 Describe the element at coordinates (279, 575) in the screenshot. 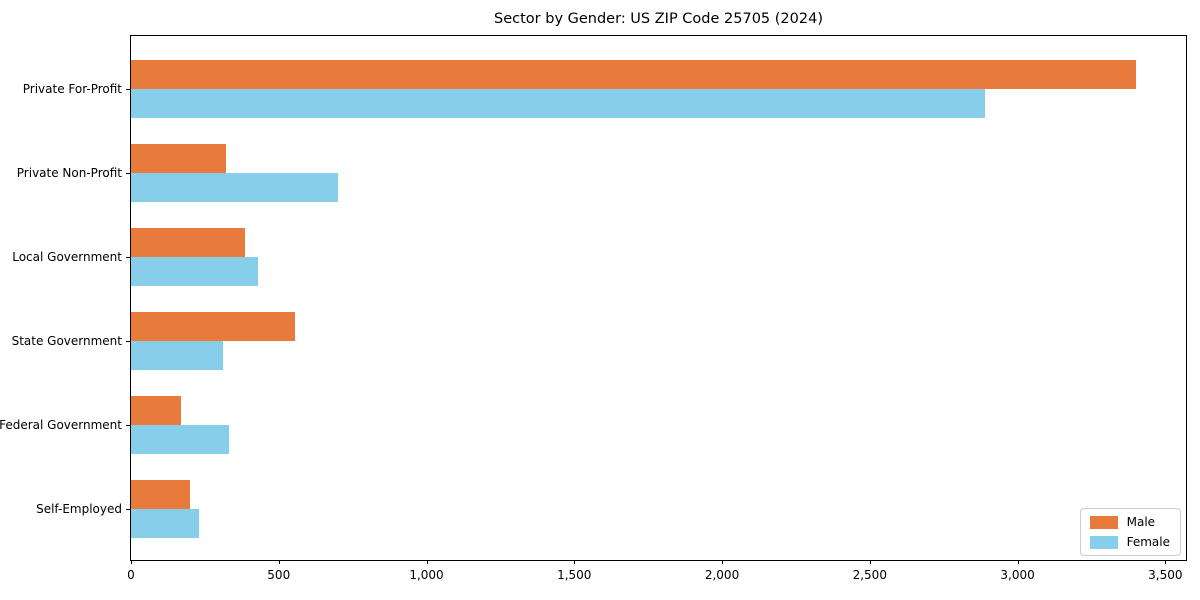

I see `x-tick-label-500: 500` at that location.